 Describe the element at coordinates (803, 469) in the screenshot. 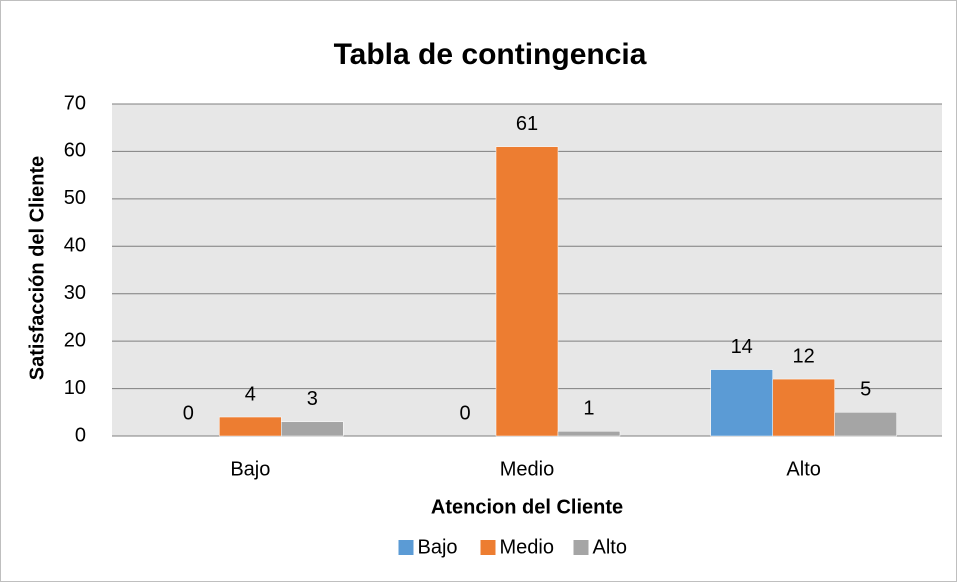

I see `x-tick-label: Alto` at that location.